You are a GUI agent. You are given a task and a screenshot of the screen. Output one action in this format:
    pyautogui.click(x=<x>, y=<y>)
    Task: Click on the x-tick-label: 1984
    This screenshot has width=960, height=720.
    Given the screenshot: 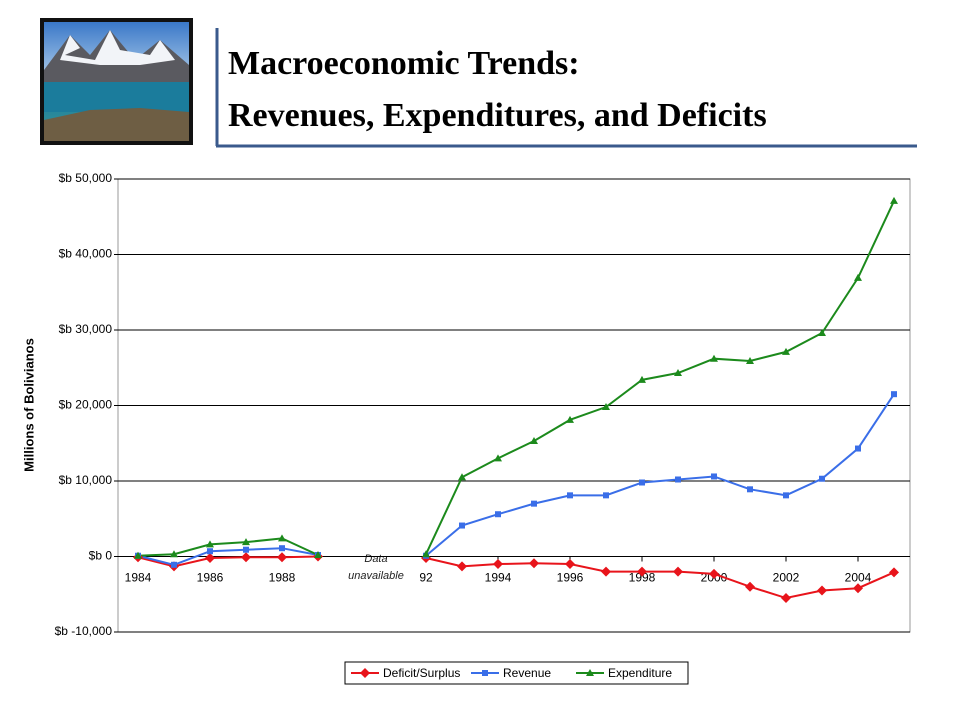 What is the action you would take?
    pyautogui.click(x=138, y=578)
    